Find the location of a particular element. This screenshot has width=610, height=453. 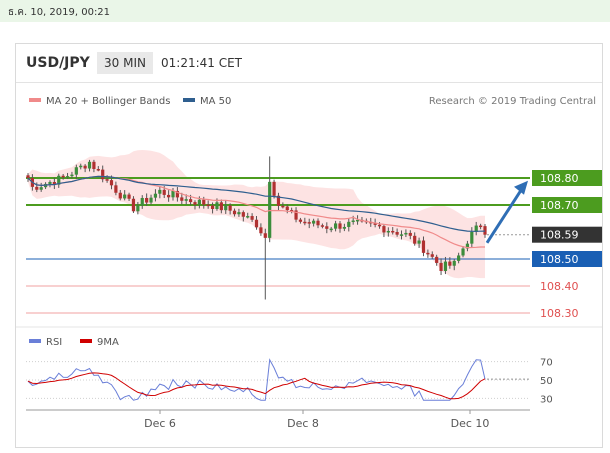

resistance-label-box is located at coordinates (567, 178).